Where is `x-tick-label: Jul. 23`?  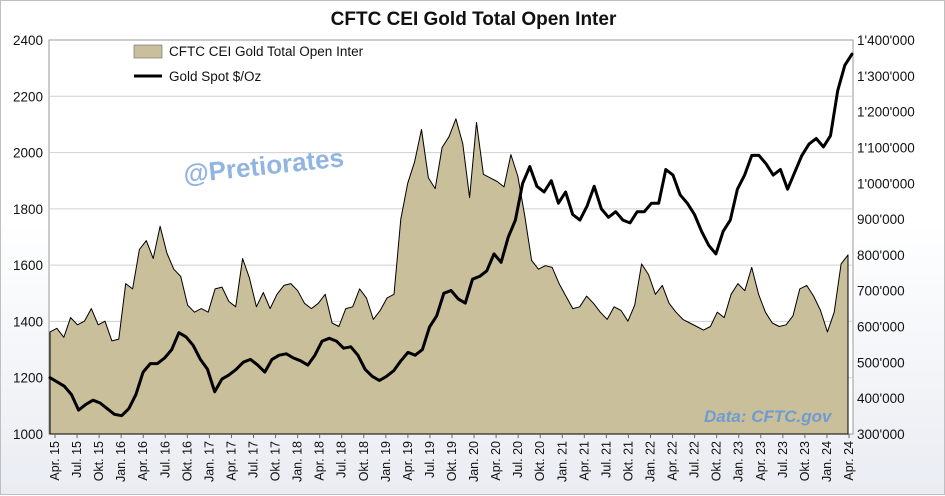
x-tick-label: Jul. 23 is located at coordinates (783, 459).